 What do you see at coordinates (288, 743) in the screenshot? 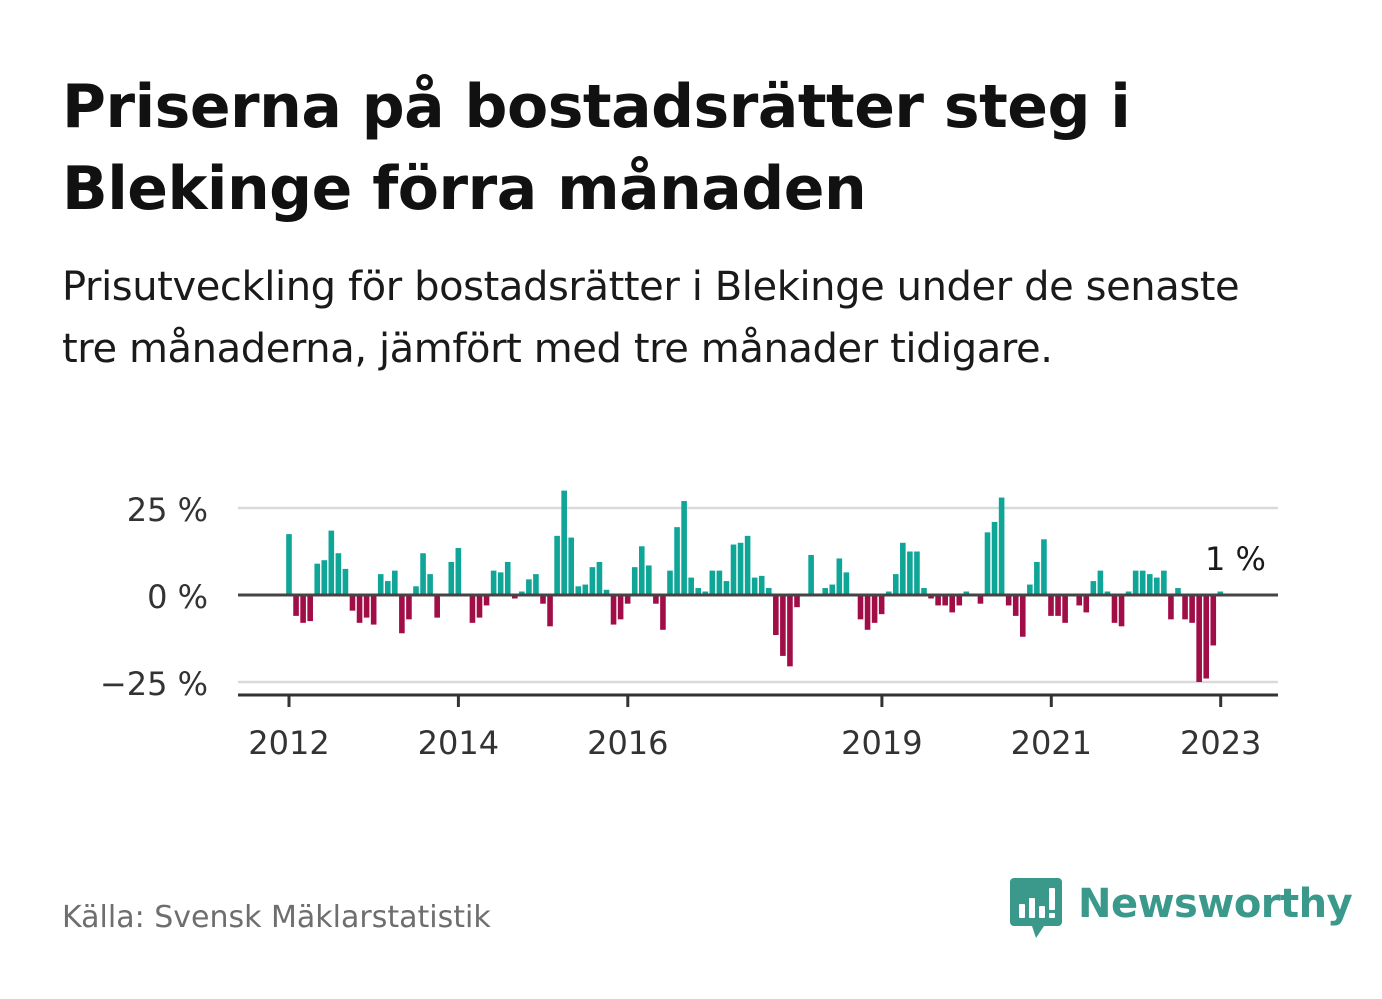
I see `x-tick-label: 2012` at bounding box center [288, 743].